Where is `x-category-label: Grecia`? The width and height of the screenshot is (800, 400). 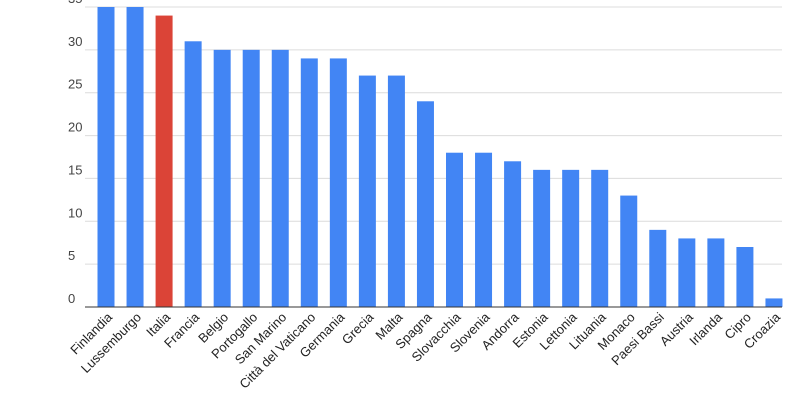
x-category-label: Grecia is located at coordinates (358, 328).